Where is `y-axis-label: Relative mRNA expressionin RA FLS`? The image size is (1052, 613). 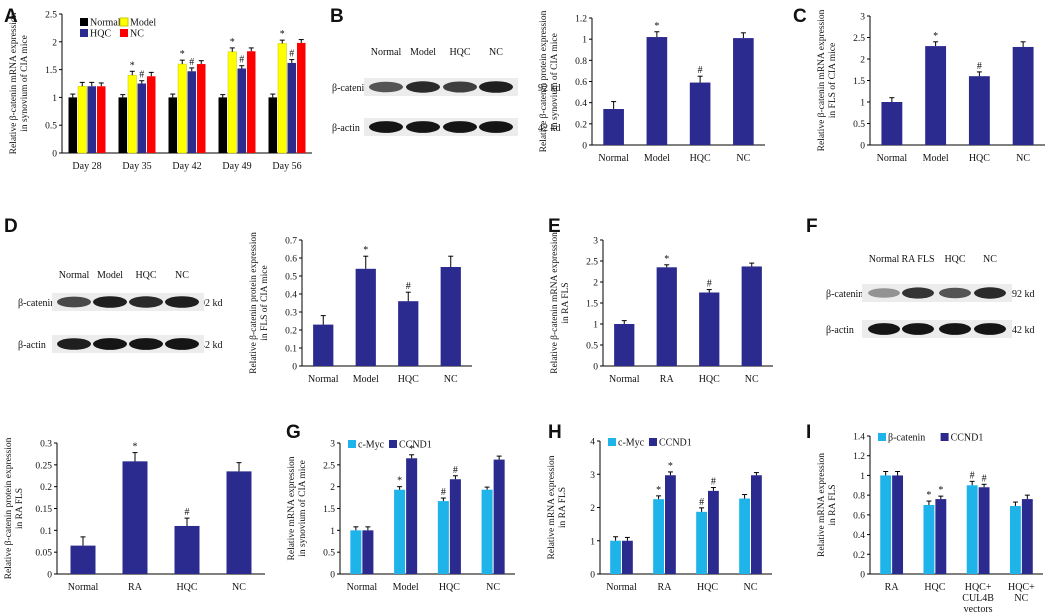
y-axis-label: Relative mRNA expressionin RA FLS is located at coordinates (557, 507).